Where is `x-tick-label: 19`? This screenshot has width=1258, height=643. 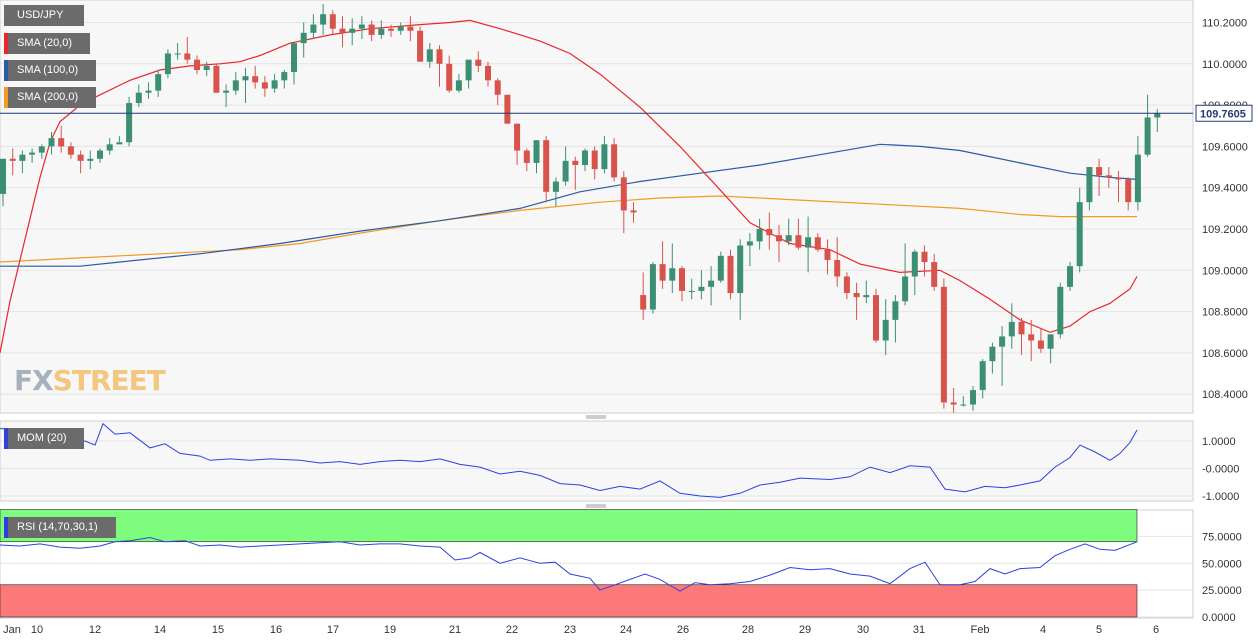
x-tick-label: 19 is located at coordinates (390, 630).